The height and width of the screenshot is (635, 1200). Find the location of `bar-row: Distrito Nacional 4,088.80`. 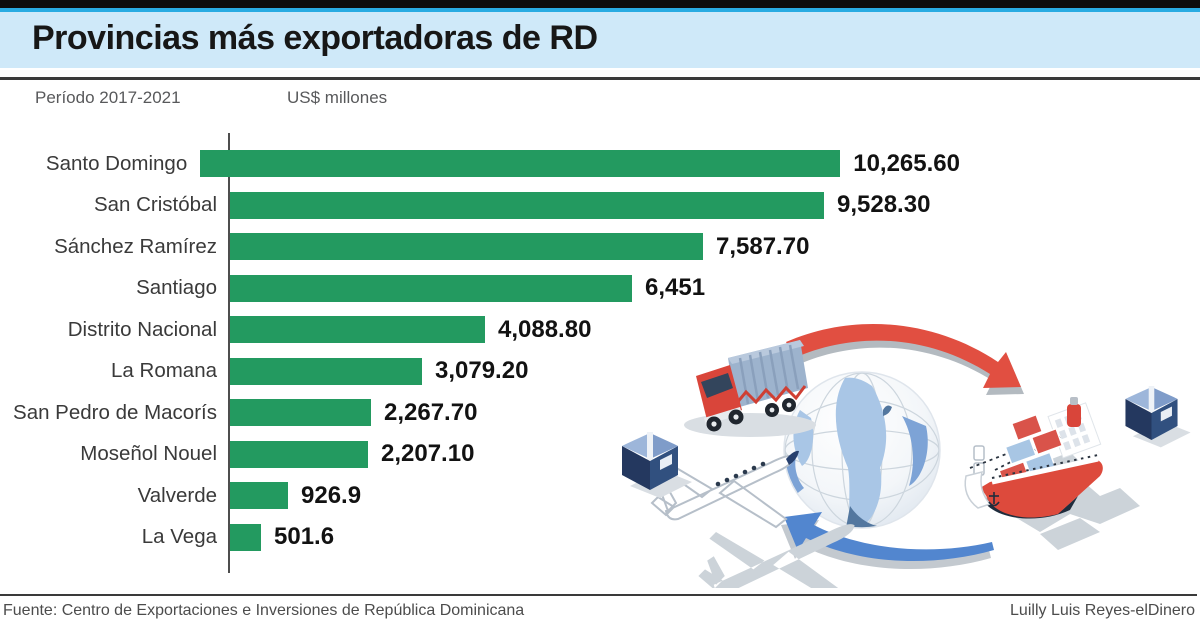

bar-row: Distrito Nacional 4,088.80 is located at coordinates (480, 329).